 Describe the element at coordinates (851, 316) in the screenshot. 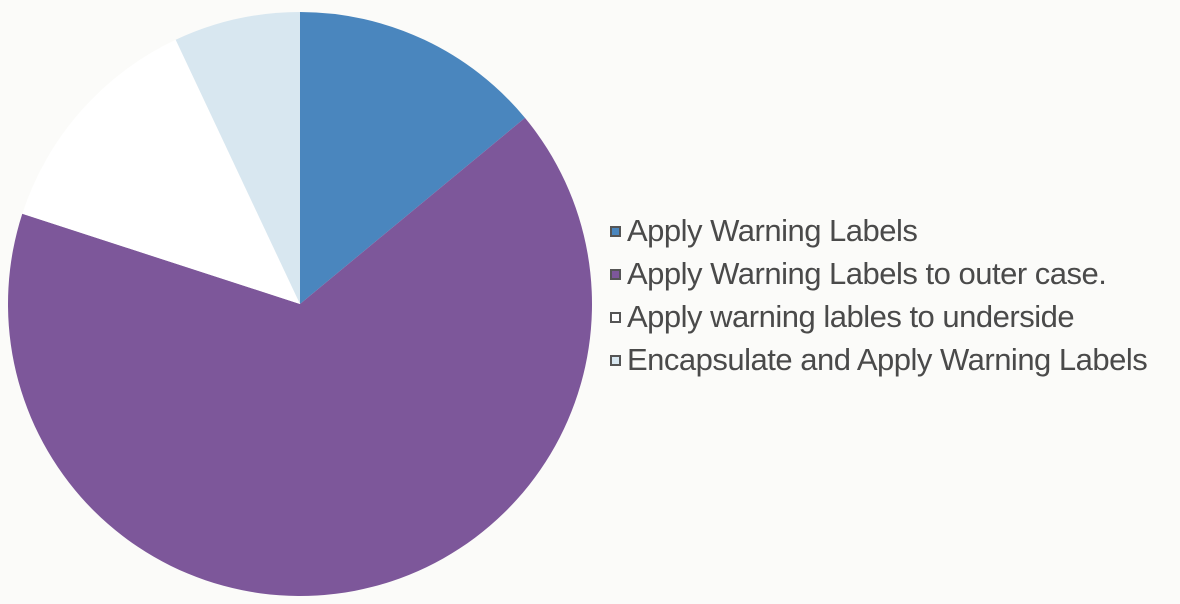

I see `legend-label: Apply warning lables to underside` at that location.